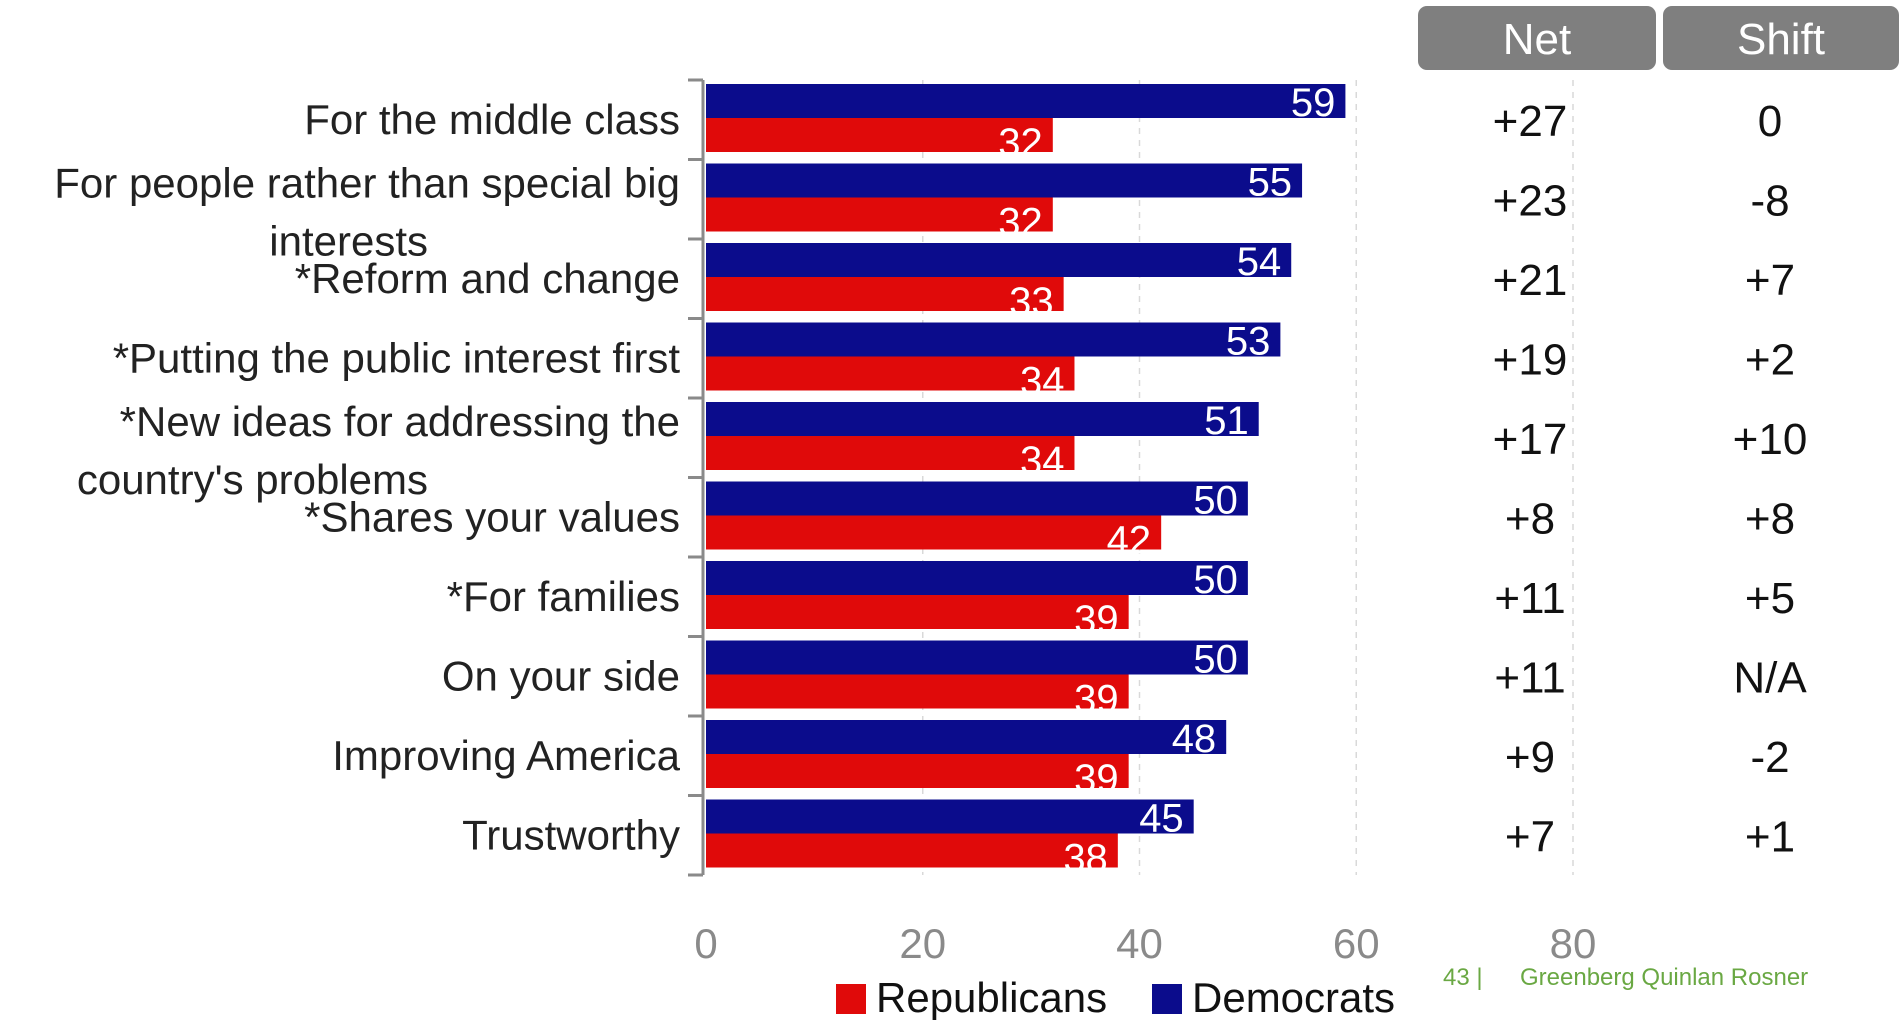 The height and width of the screenshot is (1020, 1899). Describe the element at coordinates (1770, 677) in the screenshot. I see `shift-value: N/A` at that location.